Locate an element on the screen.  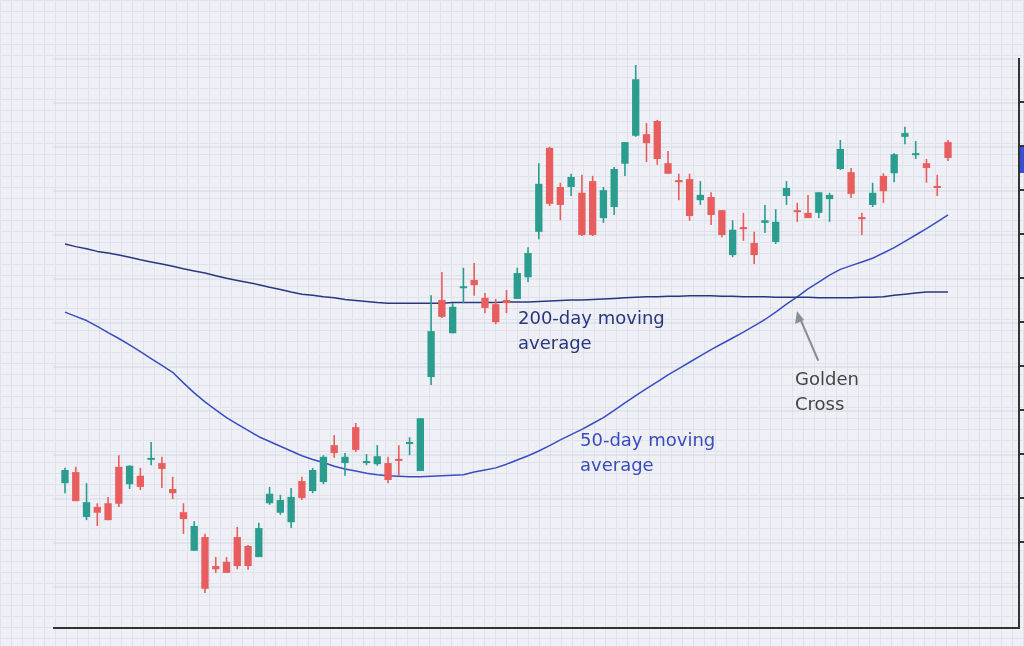
series-label: 50-day moving average is located at coordinates (648, 452).